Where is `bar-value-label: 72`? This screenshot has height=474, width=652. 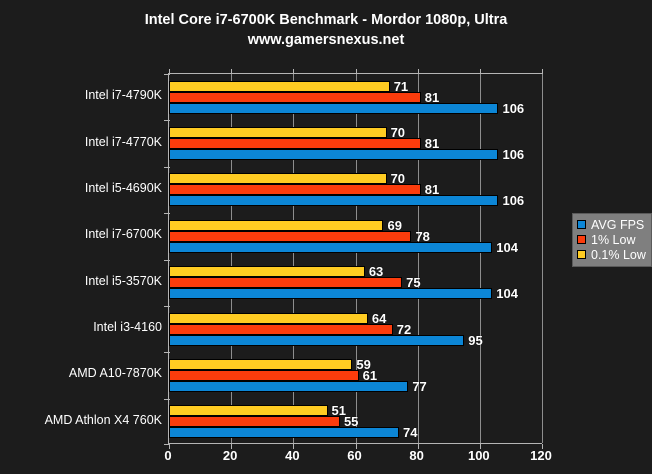
bar-value-label: 72 is located at coordinates (404, 329).